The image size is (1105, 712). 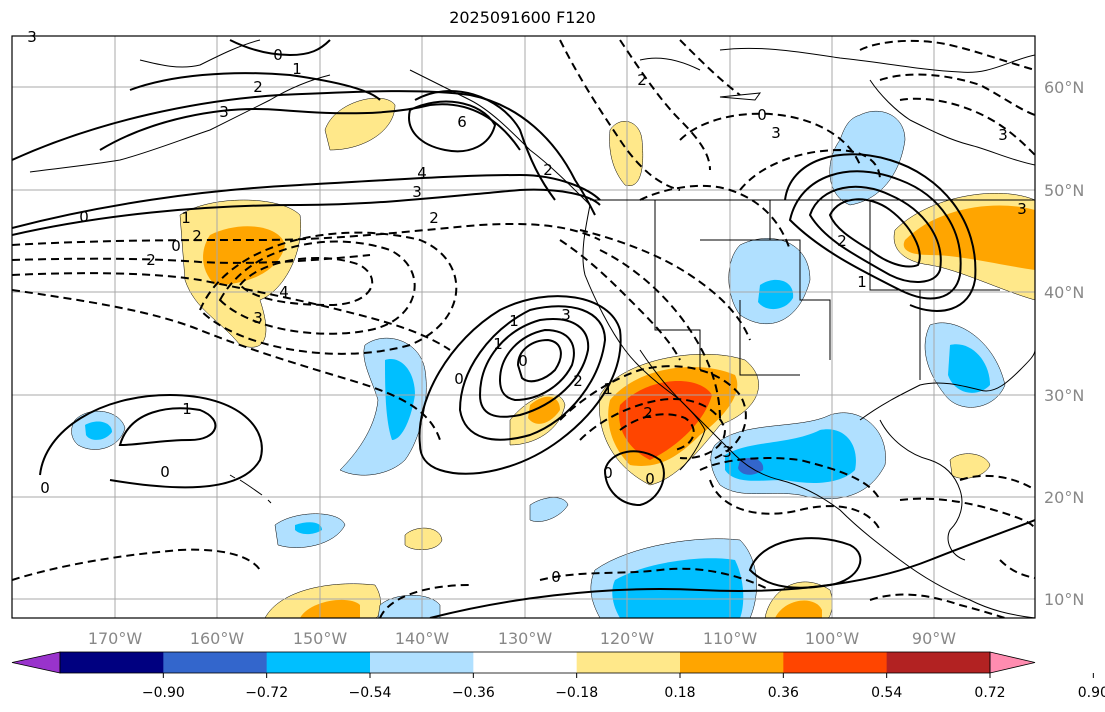 What do you see at coordinates (266, 693) in the screenshot?
I see `colorbar-tick-label: −0.72` at bounding box center [266, 693].